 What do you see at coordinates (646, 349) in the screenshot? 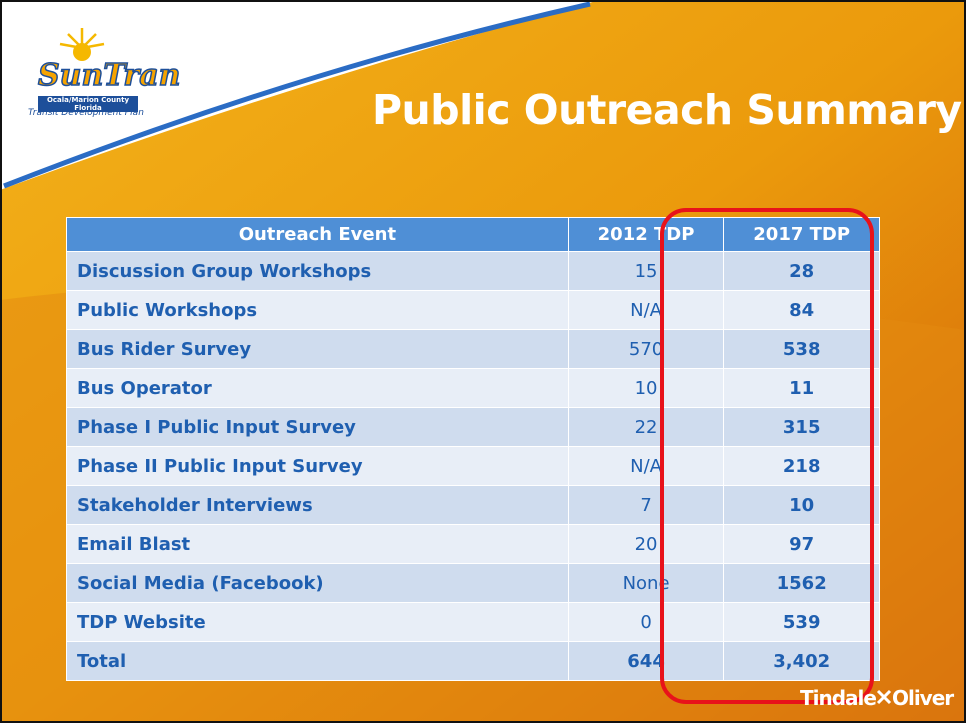
I see `table-cell: 570` at bounding box center [646, 349].